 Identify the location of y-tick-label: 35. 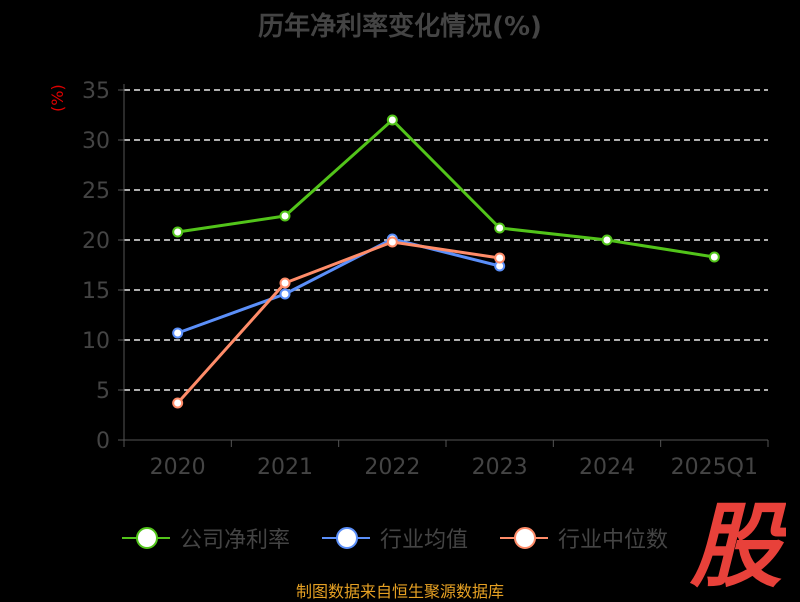
(96, 91).